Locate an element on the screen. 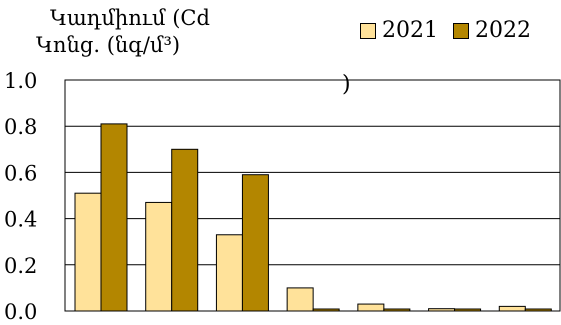 The image size is (561, 325). chart-title-line-2: Կոնց. (նգ/մ³) is located at coordinates (108, 45).